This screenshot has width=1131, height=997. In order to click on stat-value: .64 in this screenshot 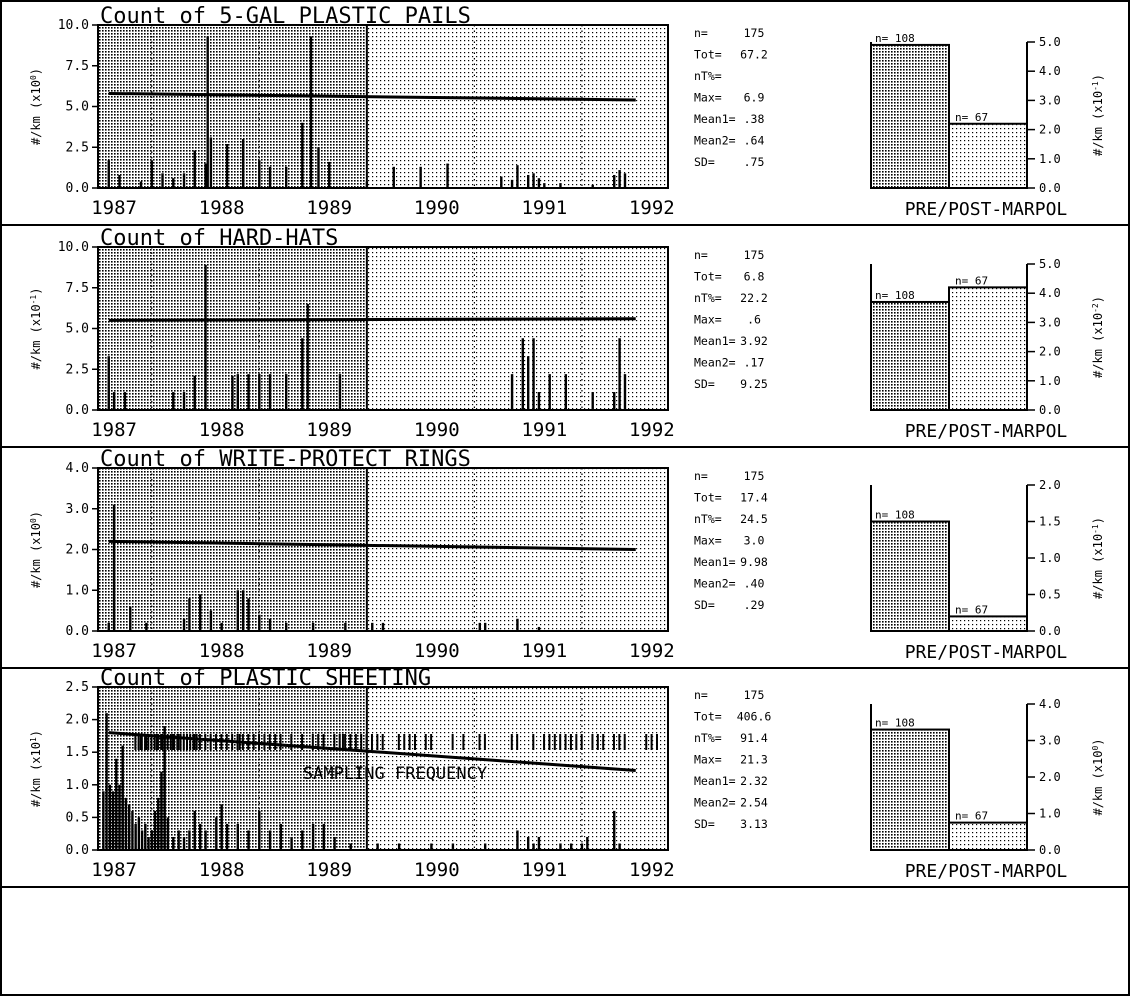, I will do `click(754, 141)`.